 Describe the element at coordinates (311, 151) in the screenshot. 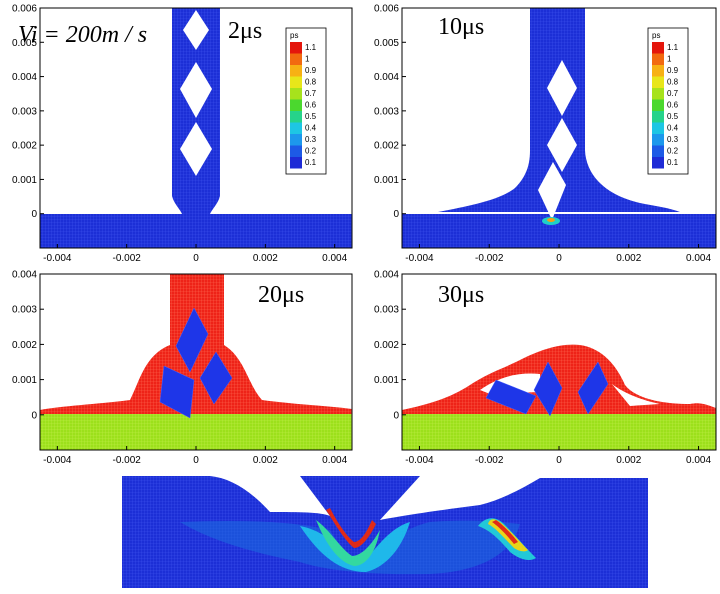

I see `legend-label: 0.2` at that location.